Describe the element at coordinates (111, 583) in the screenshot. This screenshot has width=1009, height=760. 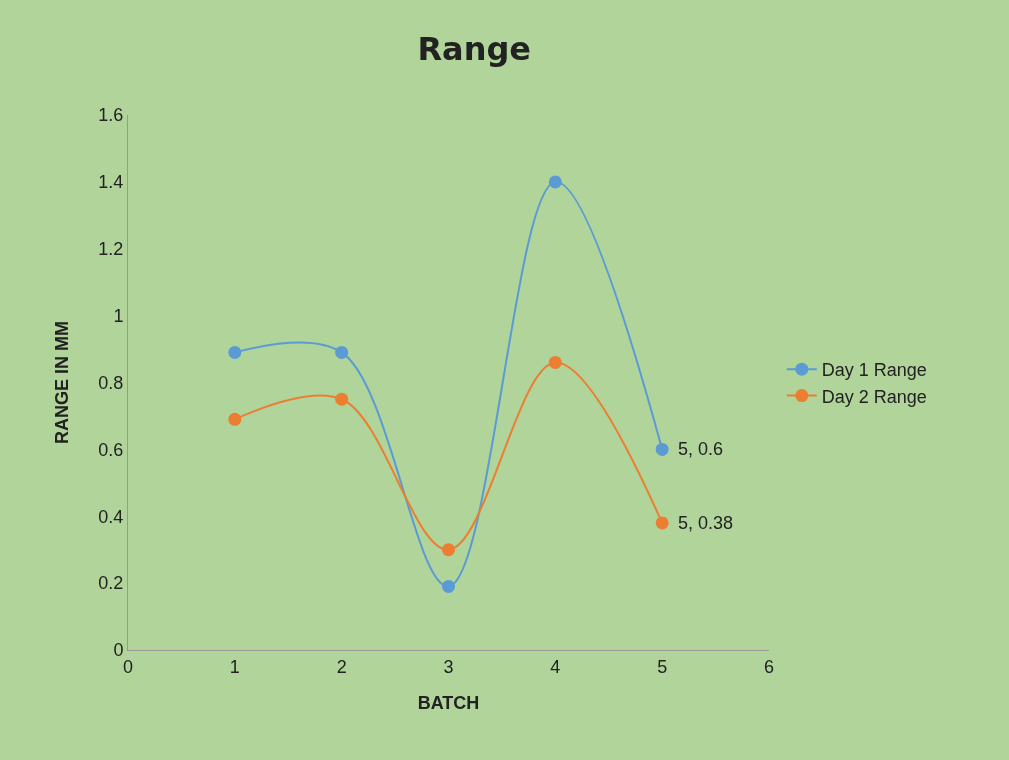
I see `y-tick-label: 0.2` at that location.